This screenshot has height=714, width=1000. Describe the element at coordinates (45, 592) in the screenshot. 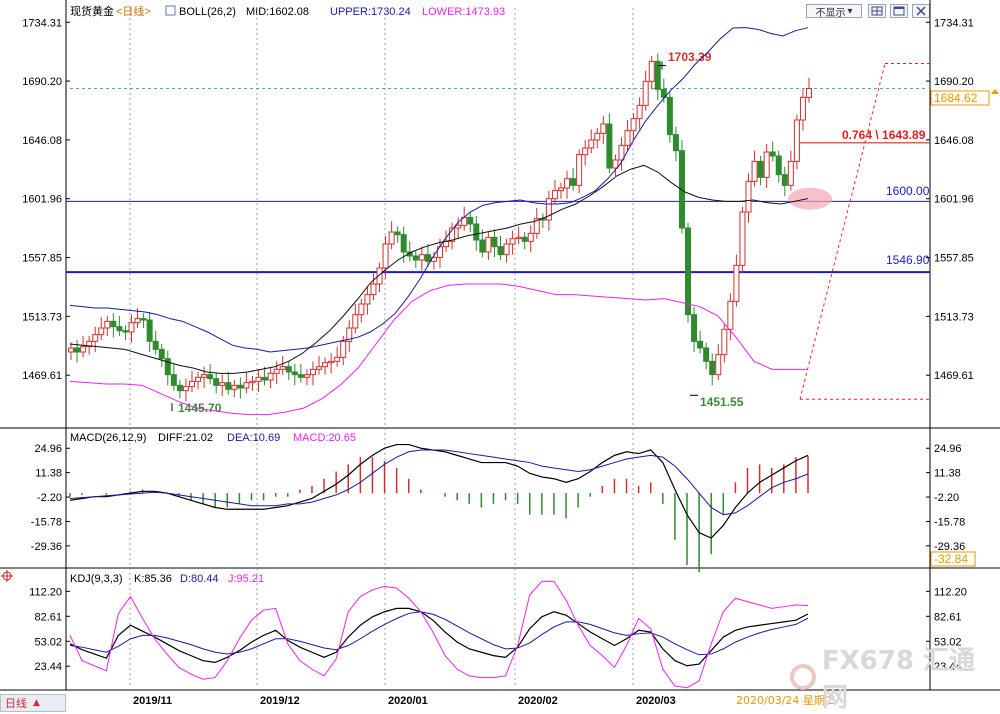

I see `kdj-tick-label-left: 112.20` at that location.